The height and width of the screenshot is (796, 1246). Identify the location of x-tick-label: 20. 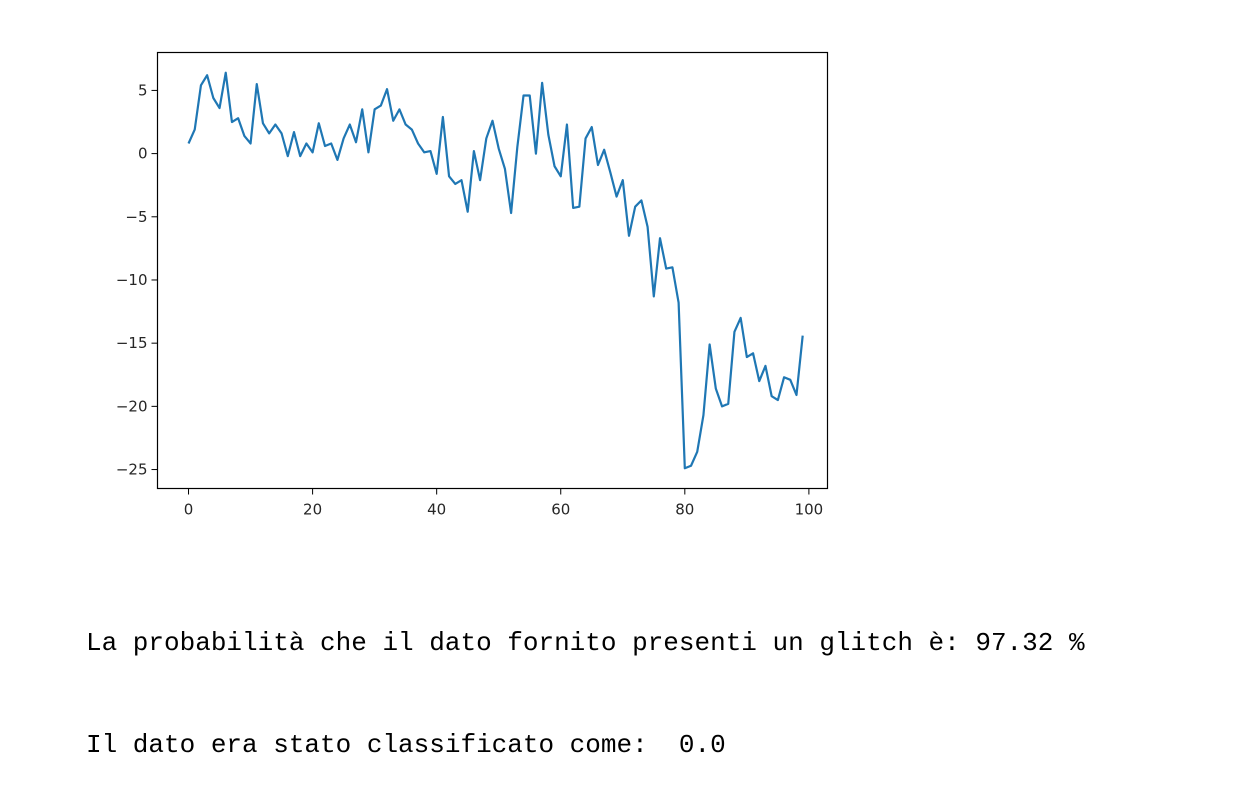
(312, 510).